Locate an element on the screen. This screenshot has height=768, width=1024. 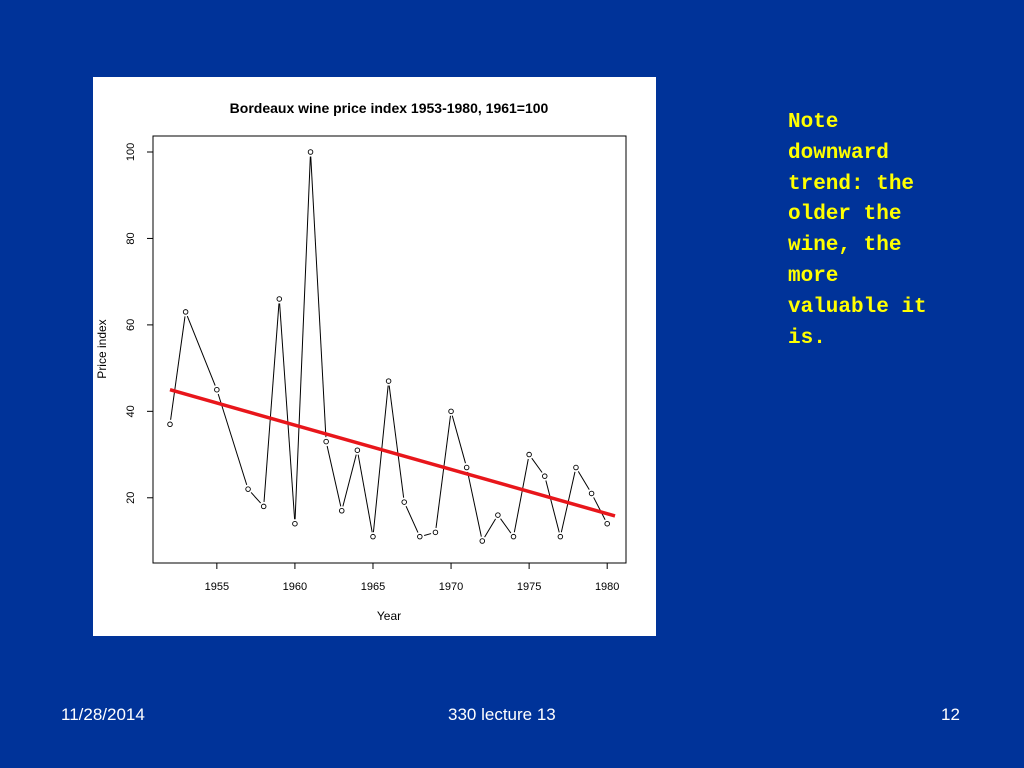
footer-date: 11/28/2014 is located at coordinates (103, 714).